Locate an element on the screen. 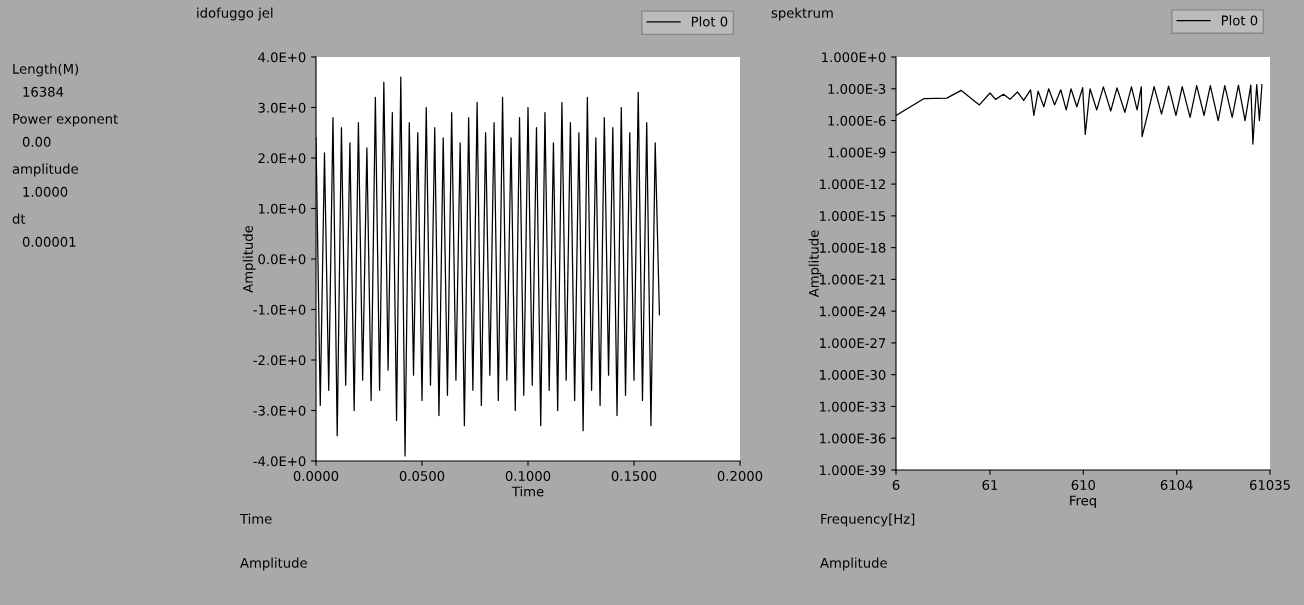 The width and height of the screenshot is (1304, 605). text: amplitude is located at coordinates (45, 170).